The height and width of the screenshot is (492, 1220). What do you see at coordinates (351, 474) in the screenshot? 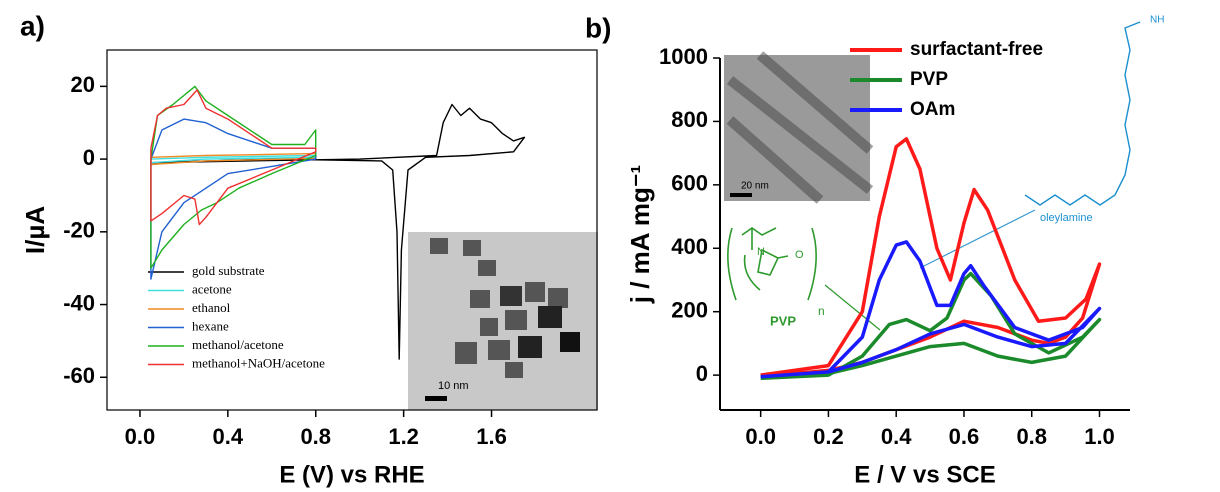
I see `x-axis-label: E (V) vs RHE` at bounding box center [351, 474].